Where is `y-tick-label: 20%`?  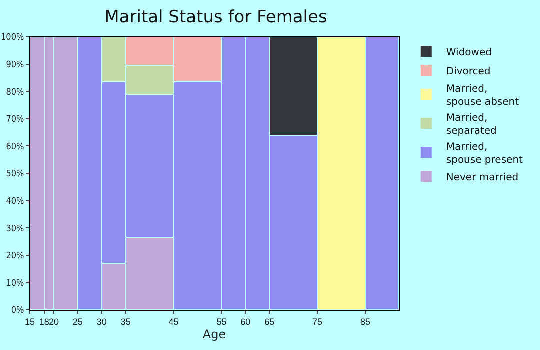
y-tick-label: 20% is located at coordinates (15, 257).